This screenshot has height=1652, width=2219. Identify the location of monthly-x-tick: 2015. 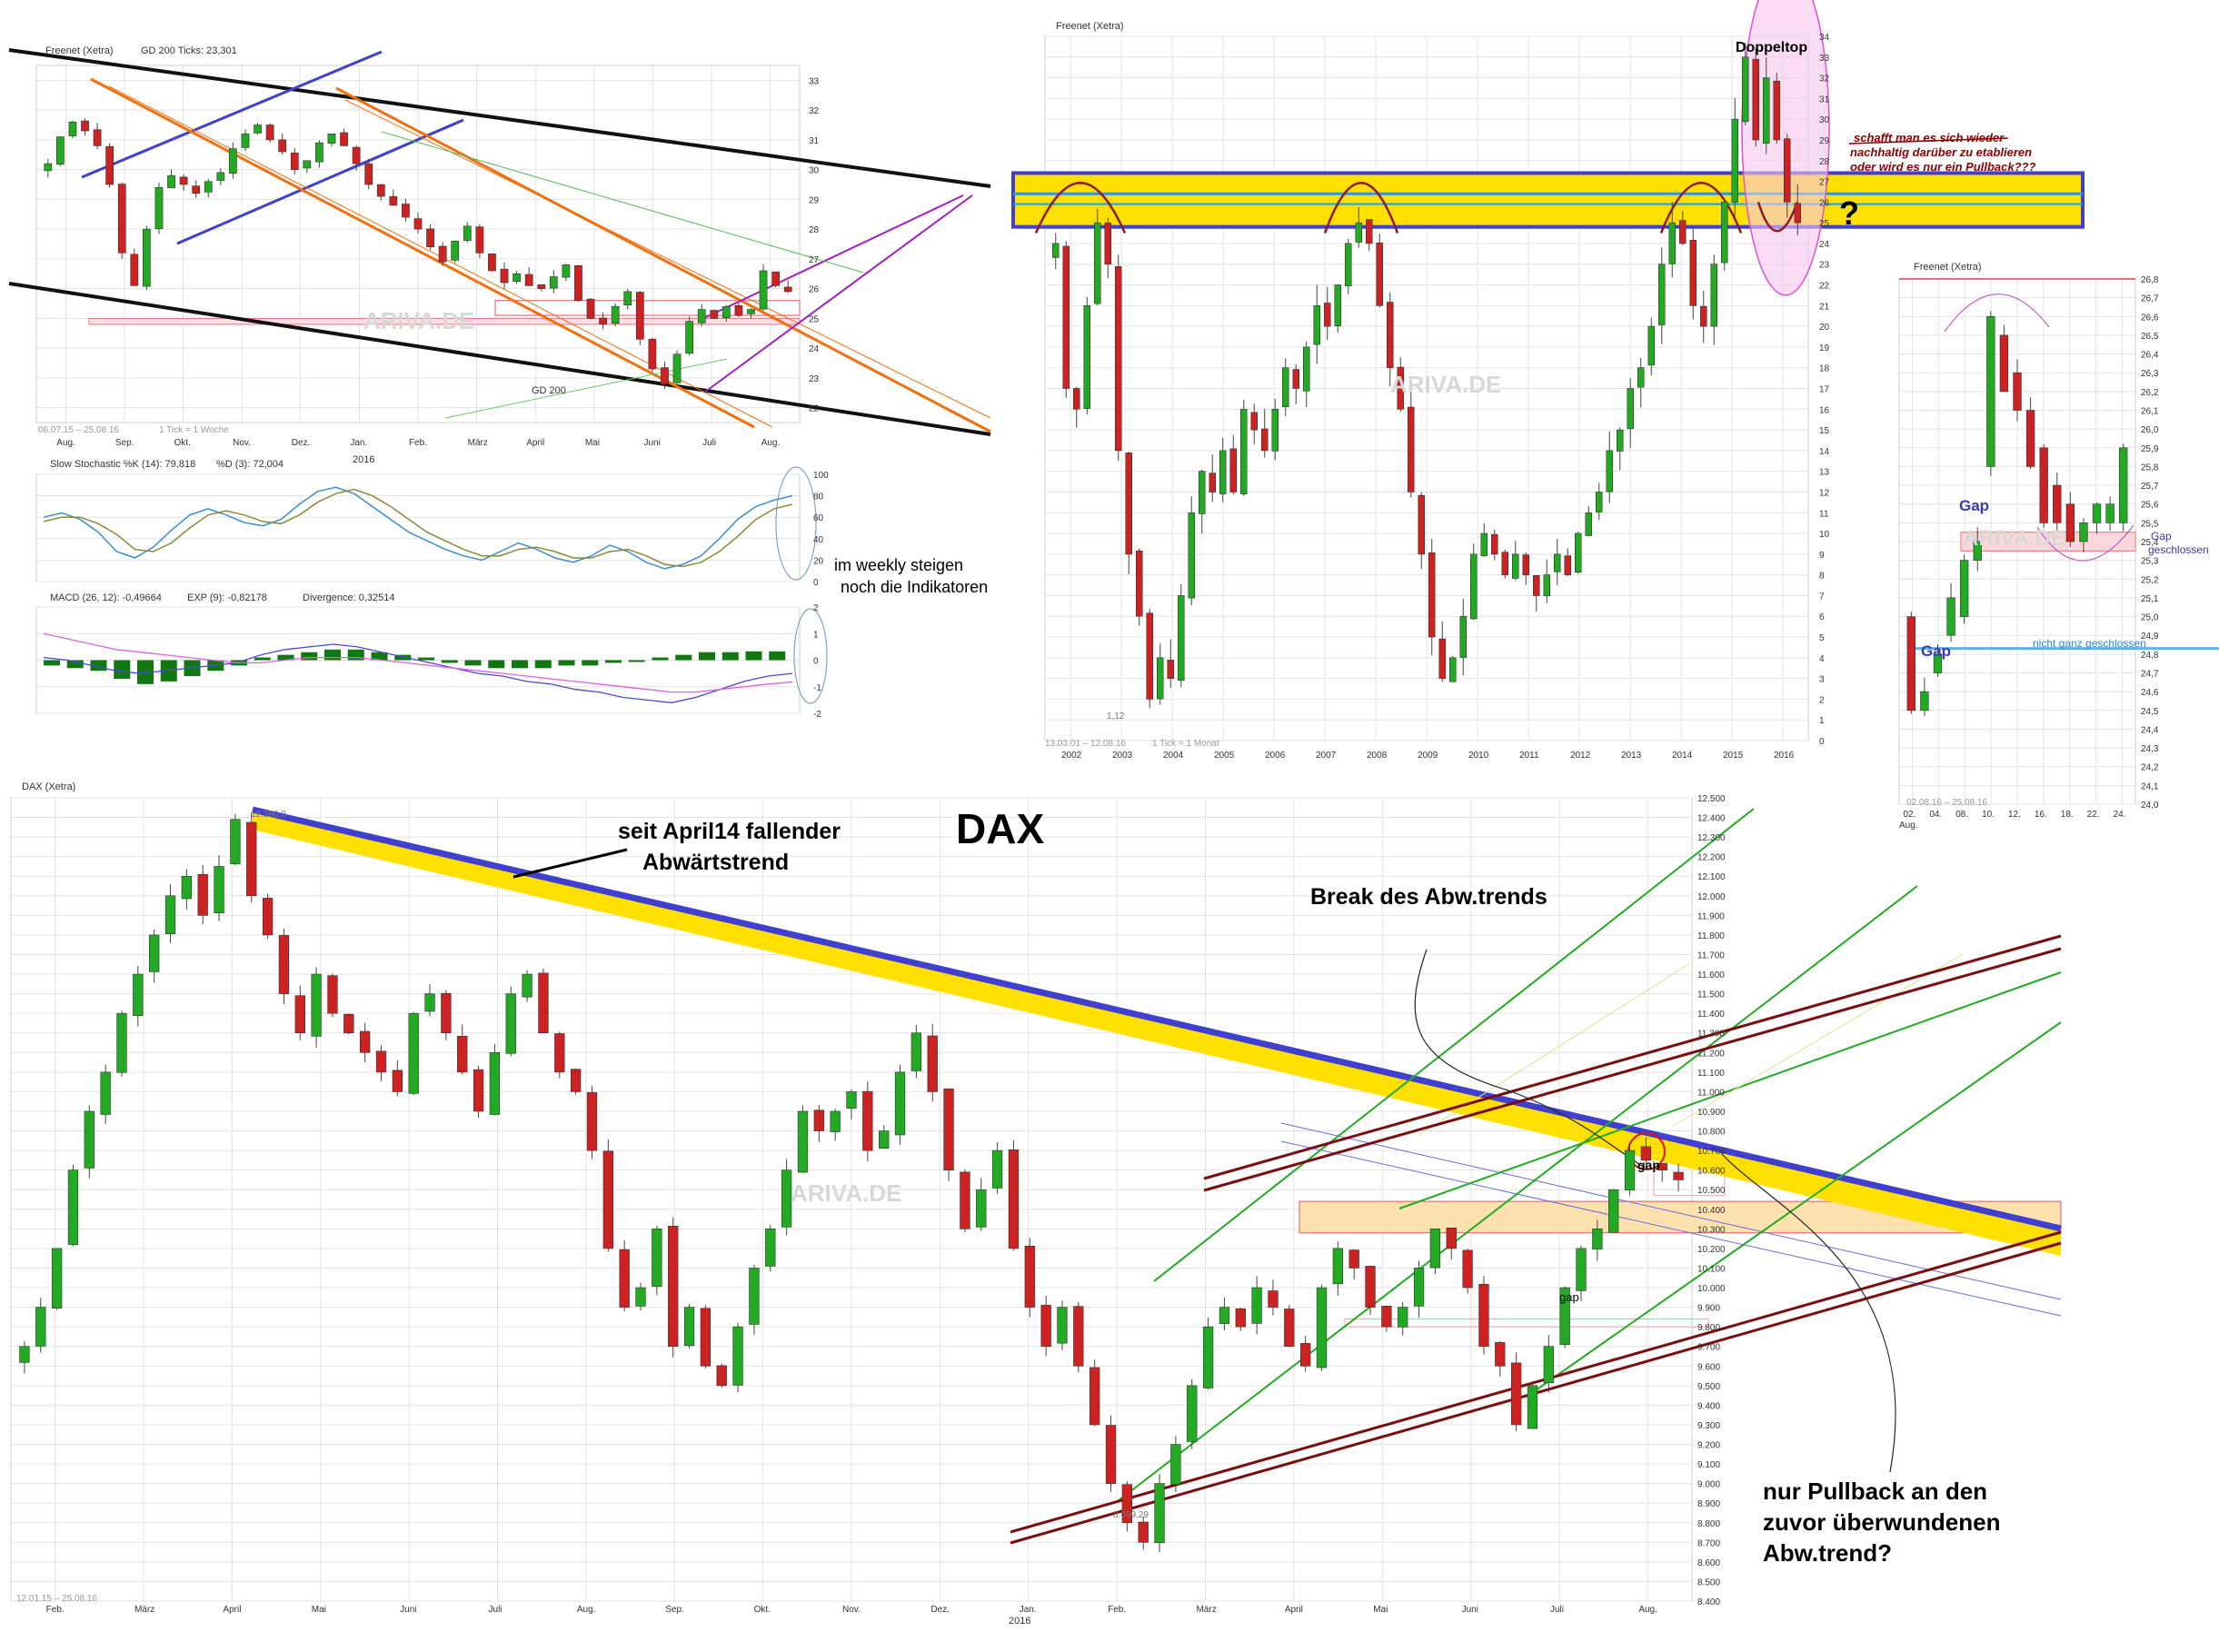
(1734, 756).